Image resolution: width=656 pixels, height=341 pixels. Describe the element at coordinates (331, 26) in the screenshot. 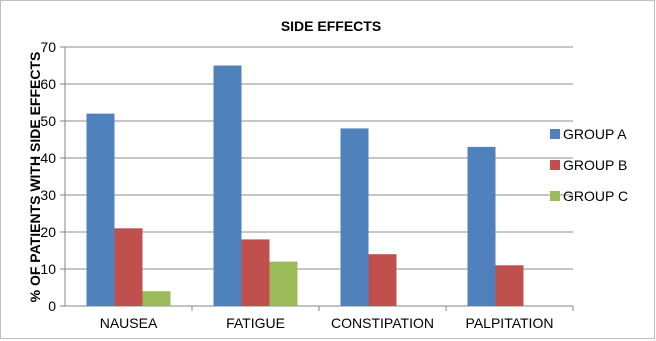

I see `chart-title: SIDE EFFECTS` at that location.